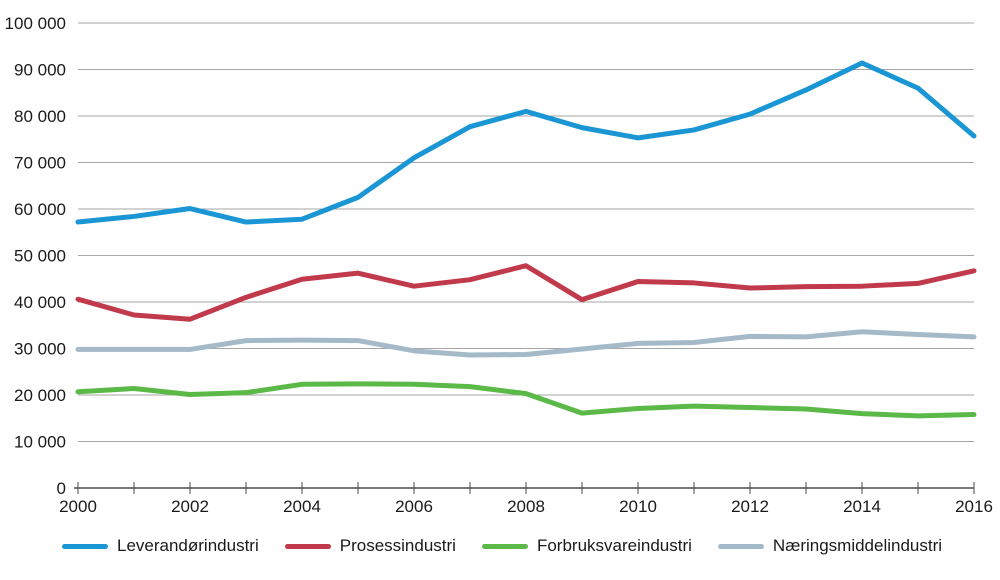 Image resolution: width=1000 pixels, height=580 pixels. What do you see at coordinates (750, 506) in the screenshot?
I see `x-axis-tick-label: 2012` at bounding box center [750, 506].